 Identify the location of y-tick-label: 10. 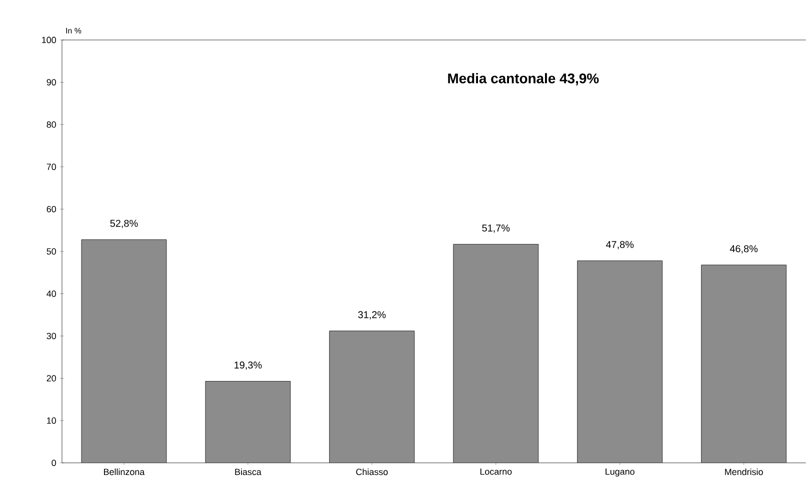
(51, 420).